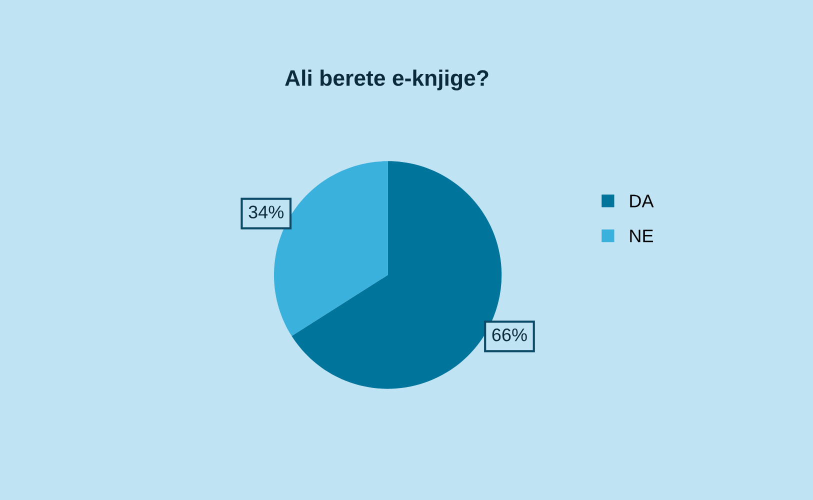 The image size is (813, 500). Describe the element at coordinates (386, 80) in the screenshot. I see `chart-title: Ali berete e-knjige?` at that location.